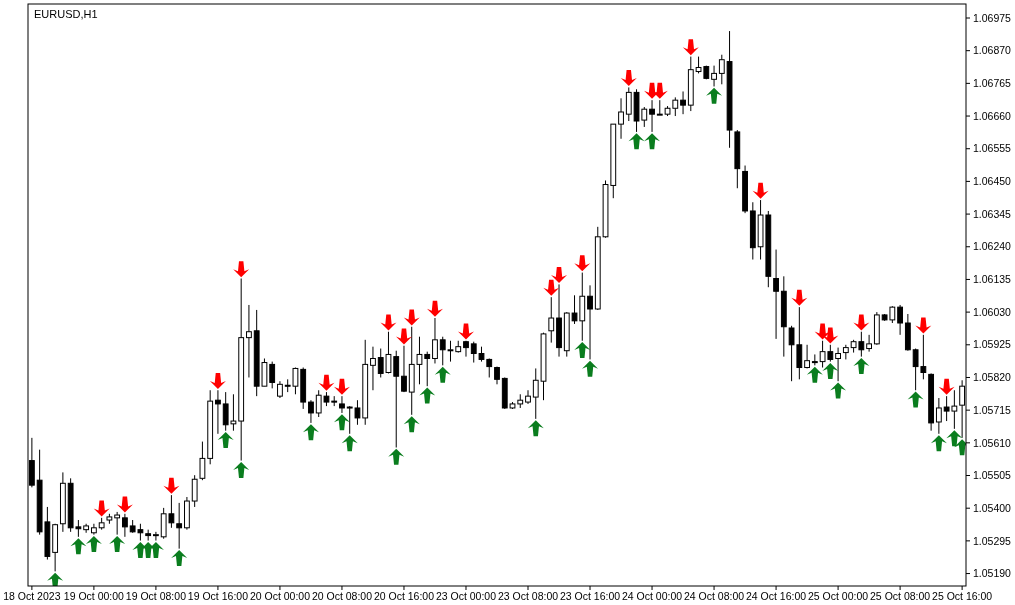 The image size is (1015, 605). Describe the element at coordinates (992, 475) in the screenshot. I see `y-tick-label: 1.05505` at that location.